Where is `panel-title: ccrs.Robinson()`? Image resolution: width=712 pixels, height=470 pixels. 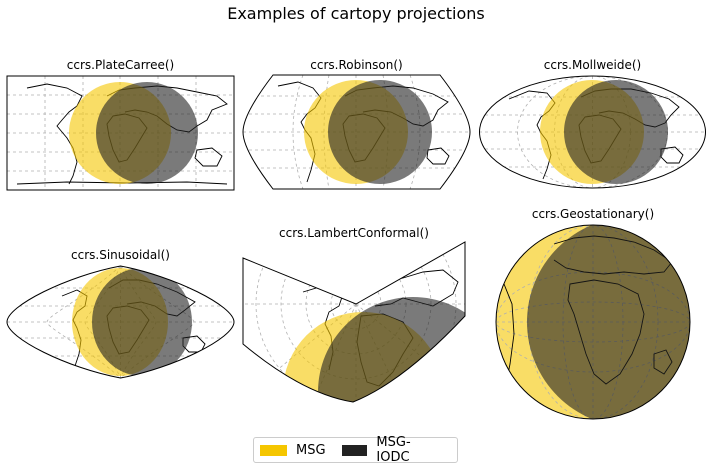 panel-title: ccrs.Robinson() is located at coordinates (356, 65).